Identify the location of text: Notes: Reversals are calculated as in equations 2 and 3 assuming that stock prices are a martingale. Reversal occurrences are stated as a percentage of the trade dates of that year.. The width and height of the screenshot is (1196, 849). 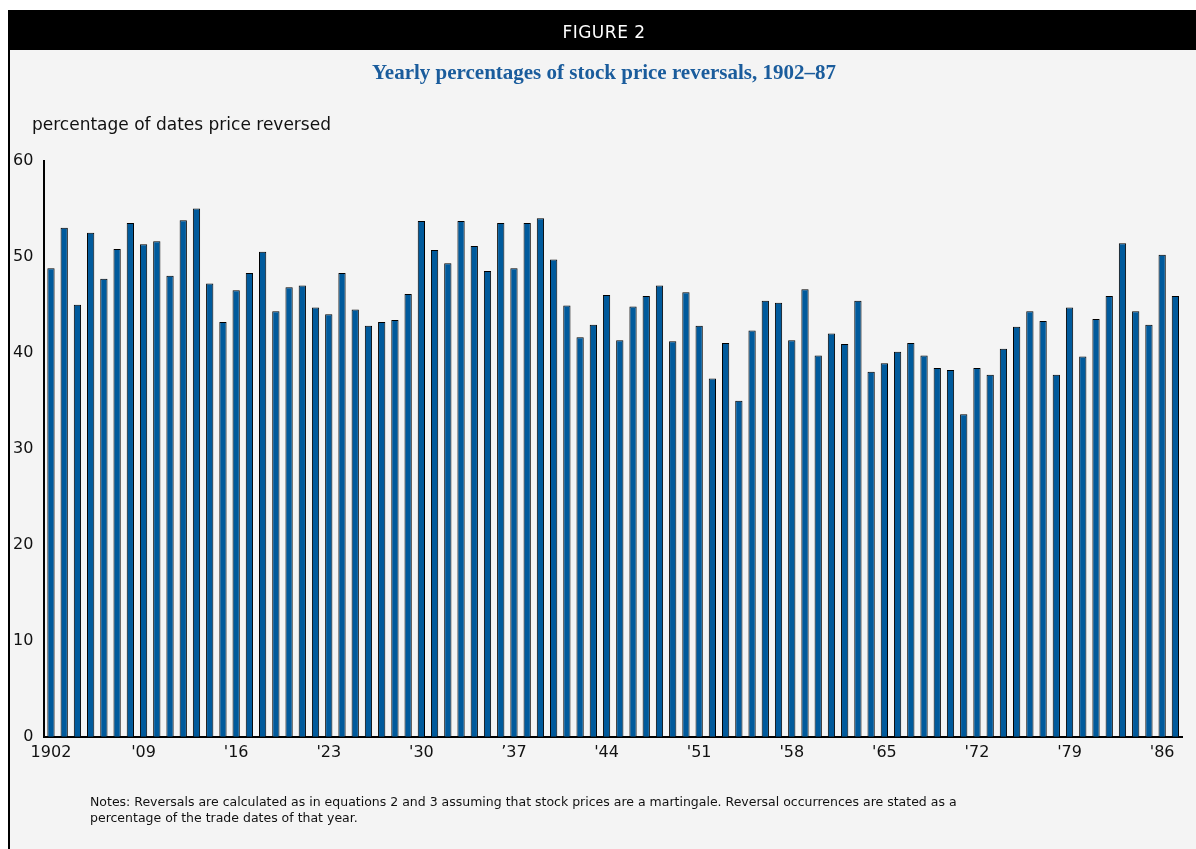
(524, 810).